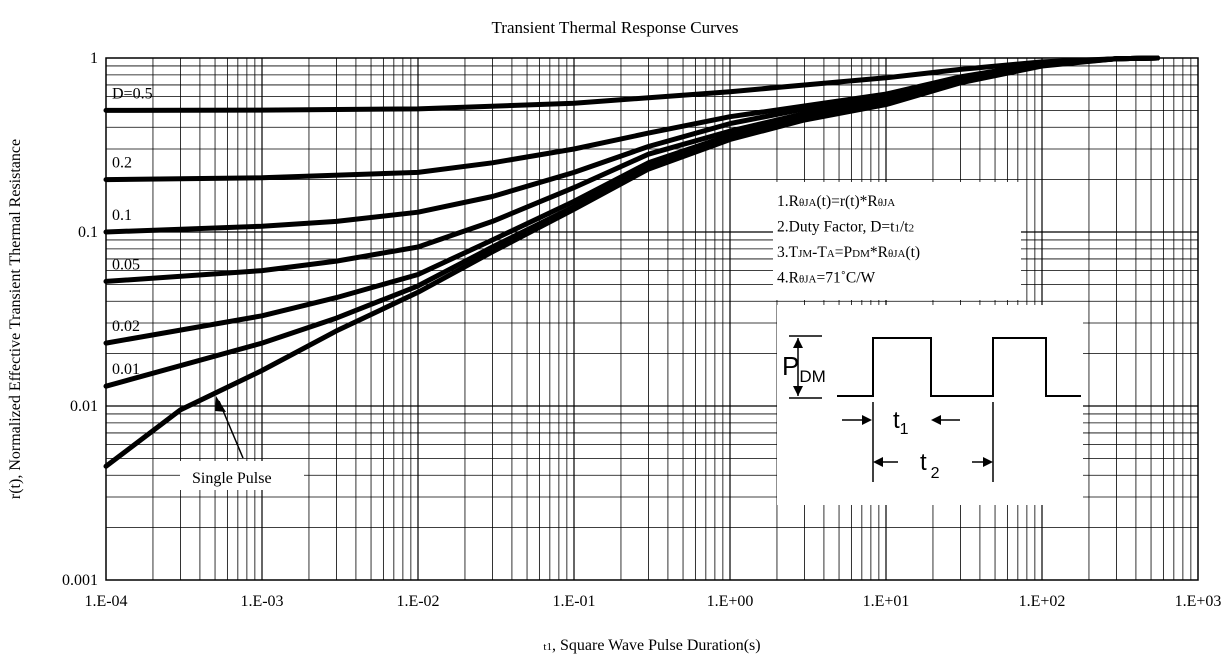 This screenshot has height=661, width=1230. I want to click on t2-label-main: t, so click(923, 462).